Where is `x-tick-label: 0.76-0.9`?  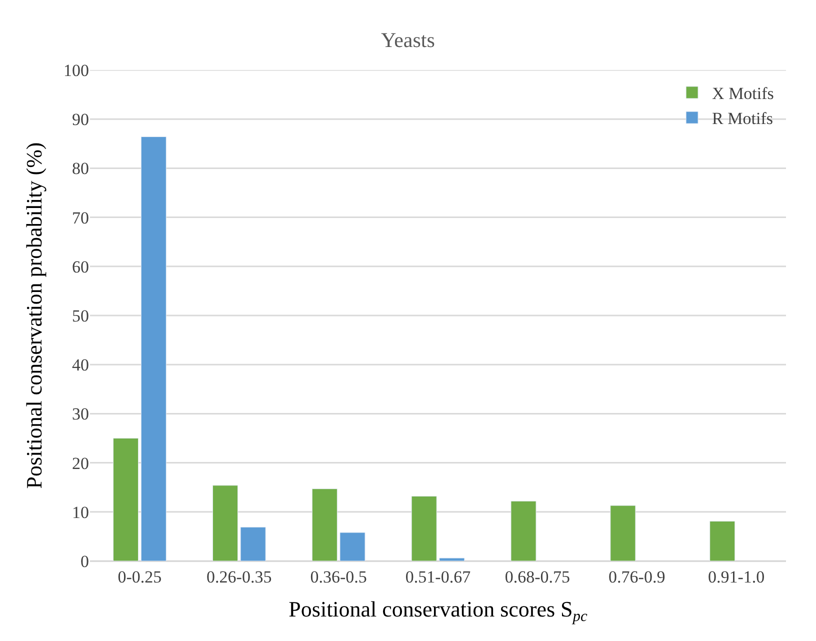
x-tick-label: 0.76-0.9 is located at coordinates (637, 576).